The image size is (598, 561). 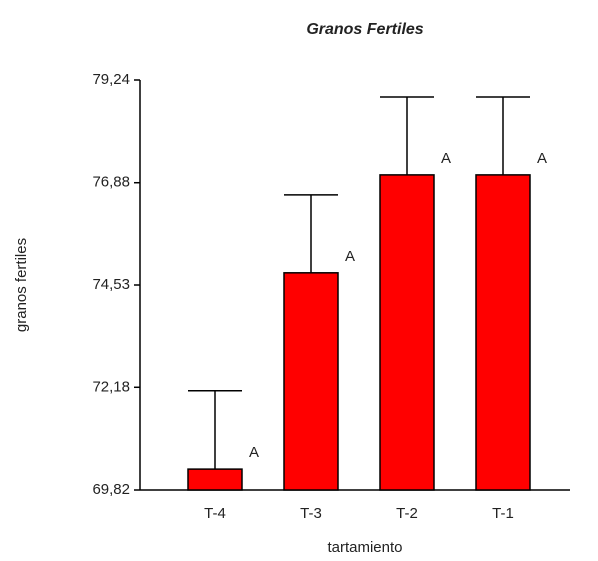 What do you see at coordinates (111, 489) in the screenshot?
I see `y-tick-label: 69,82` at bounding box center [111, 489].